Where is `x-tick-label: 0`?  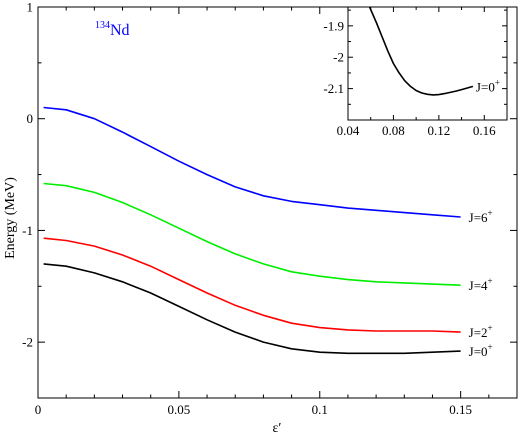 x-tick-label: 0 is located at coordinates (38, 409).